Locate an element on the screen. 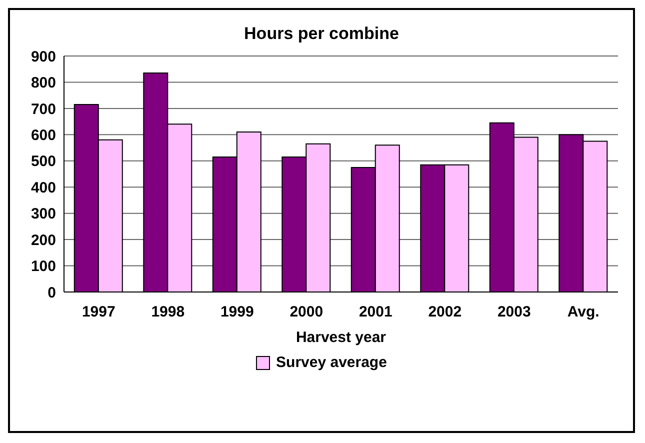 This screenshot has height=443, width=645. x-tick-label: 2003 is located at coordinates (514, 312).